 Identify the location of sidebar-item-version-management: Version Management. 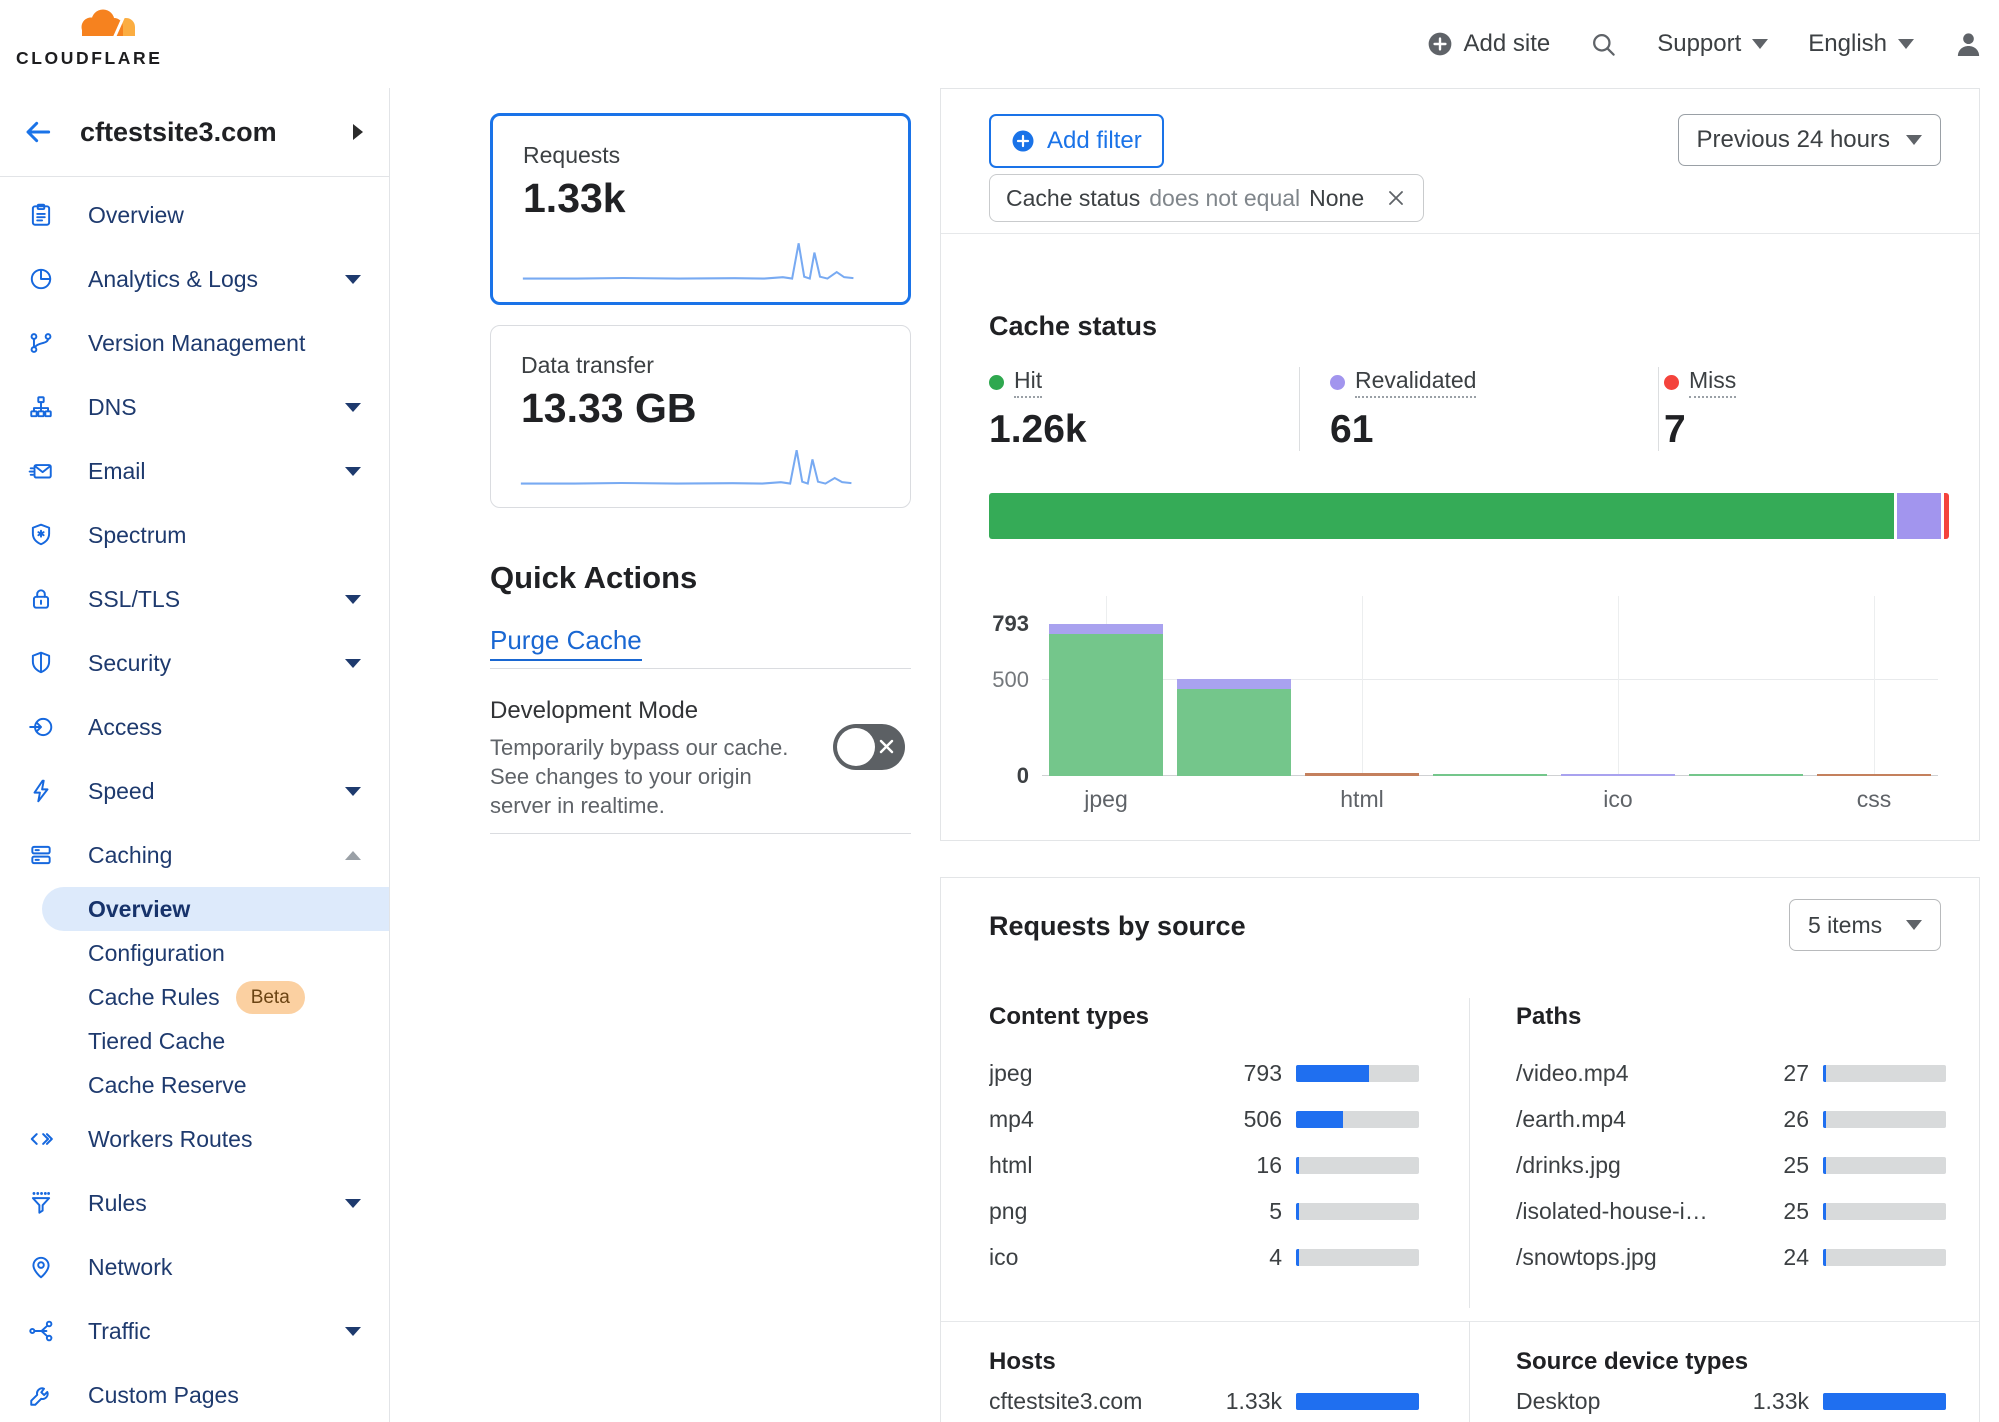
(194, 343).